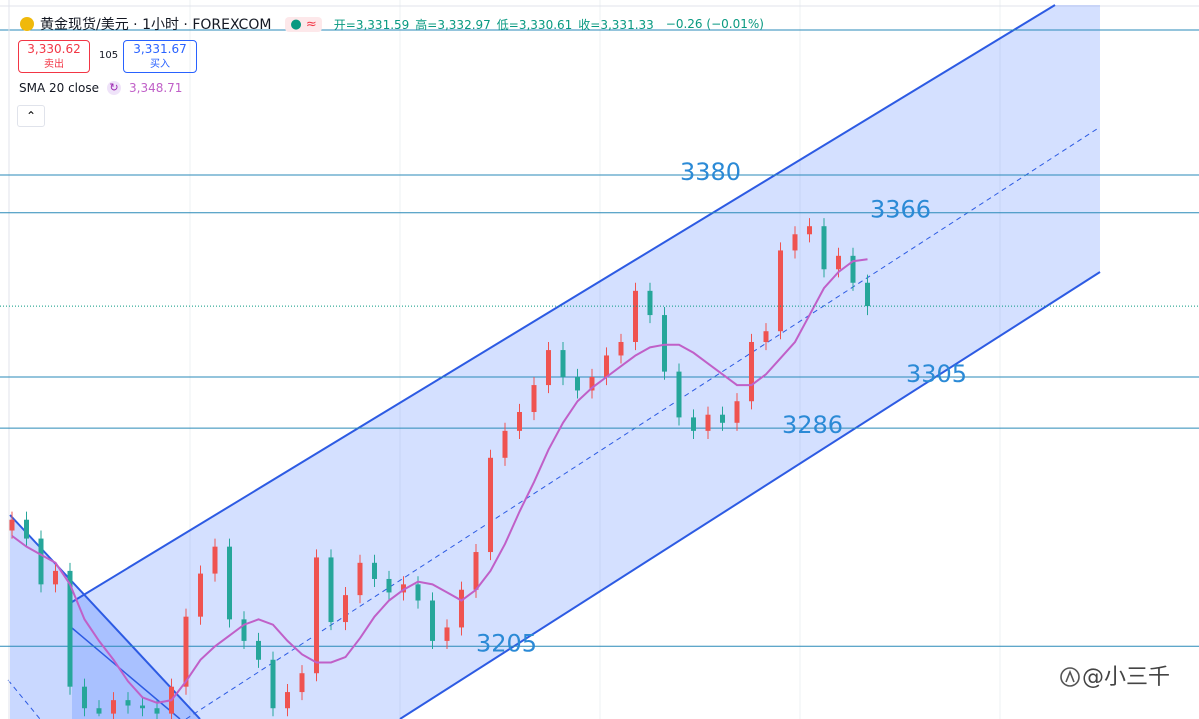  I want to click on indicator-row: SMA 20 close ↻ 3,348.71, so click(100, 88).